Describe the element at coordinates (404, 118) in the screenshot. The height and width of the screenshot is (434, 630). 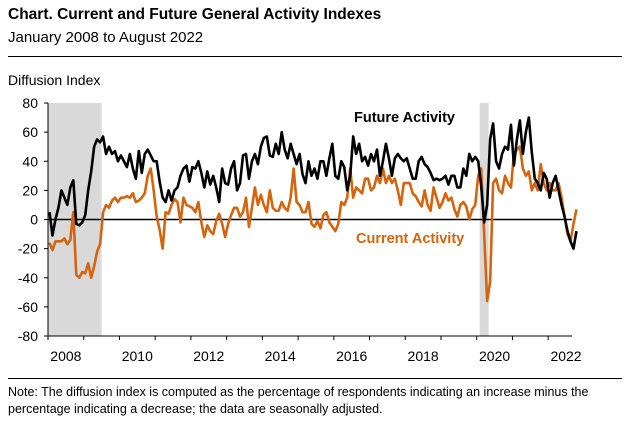
I see `future-activity-label: Future Activity` at that location.